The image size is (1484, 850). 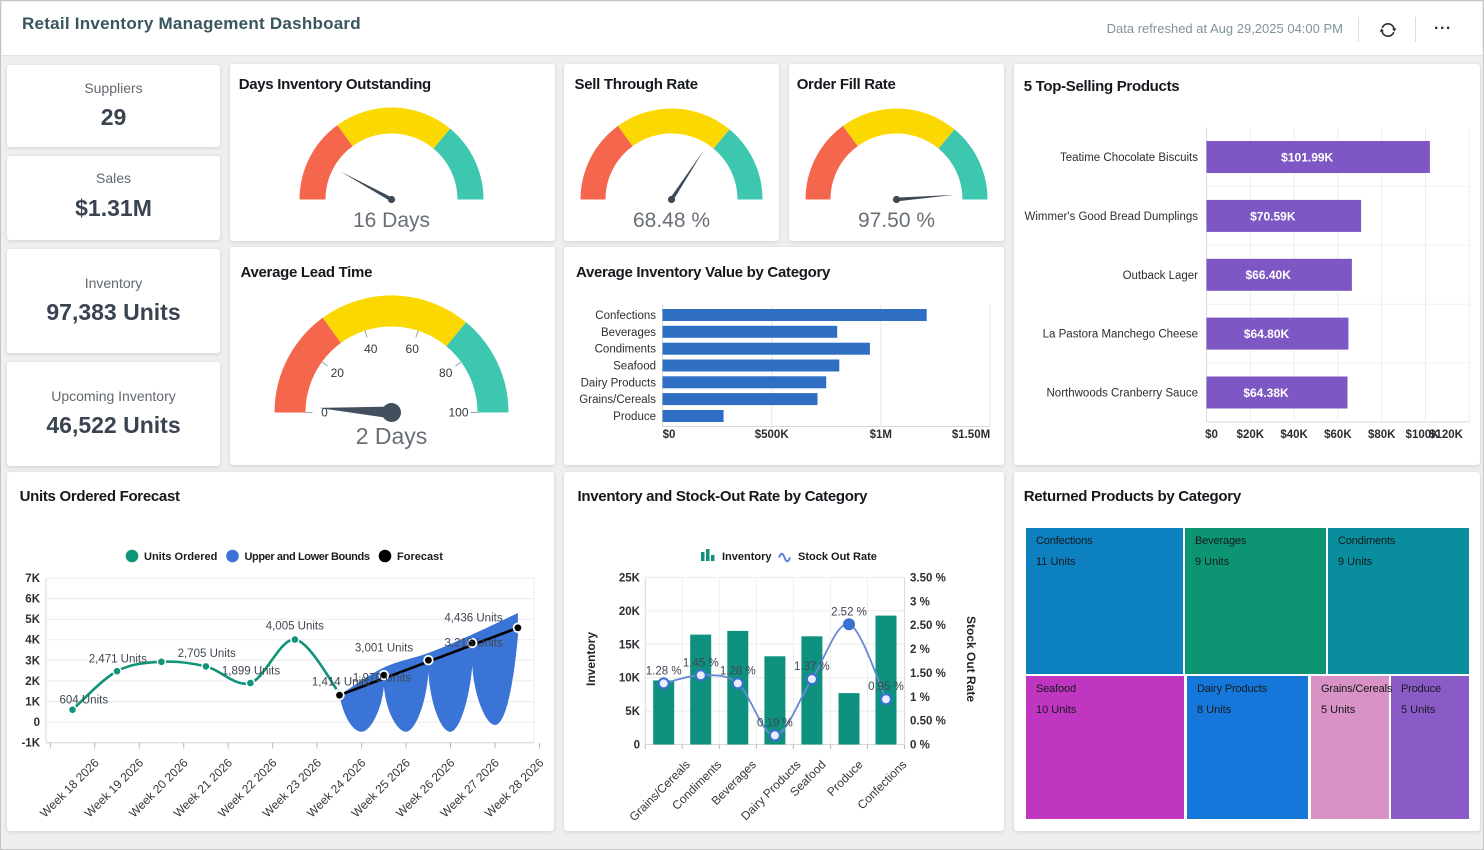 I want to click on svg-text: 6K, so click(x=32, y=600).